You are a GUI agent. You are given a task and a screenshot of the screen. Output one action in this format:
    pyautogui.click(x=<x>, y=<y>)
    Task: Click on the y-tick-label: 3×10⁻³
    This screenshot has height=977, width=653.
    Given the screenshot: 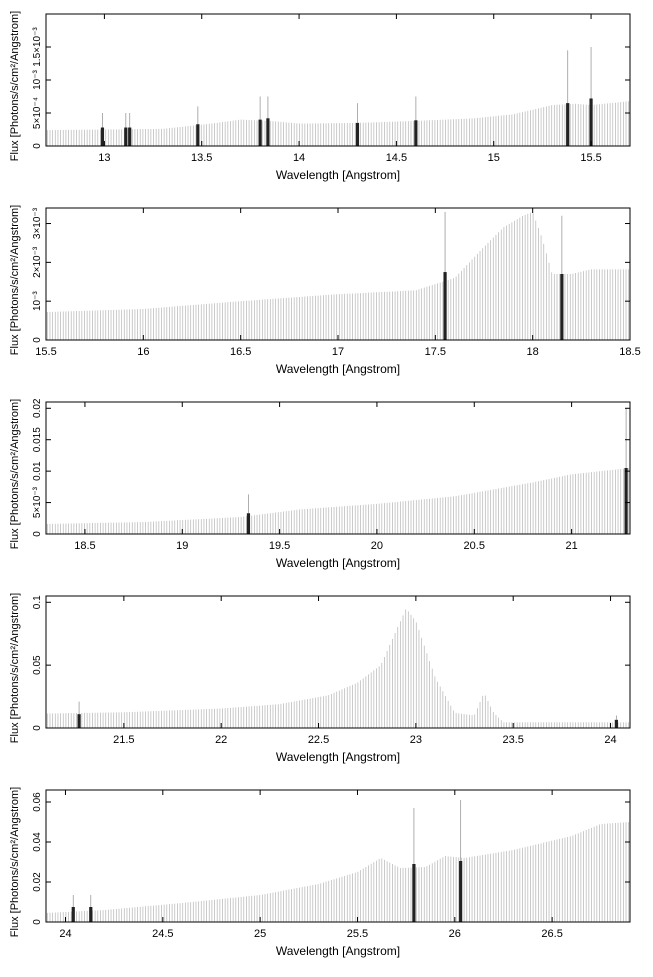 What is the action you would take?
    pyautogui.click(x=37, y=223)
    